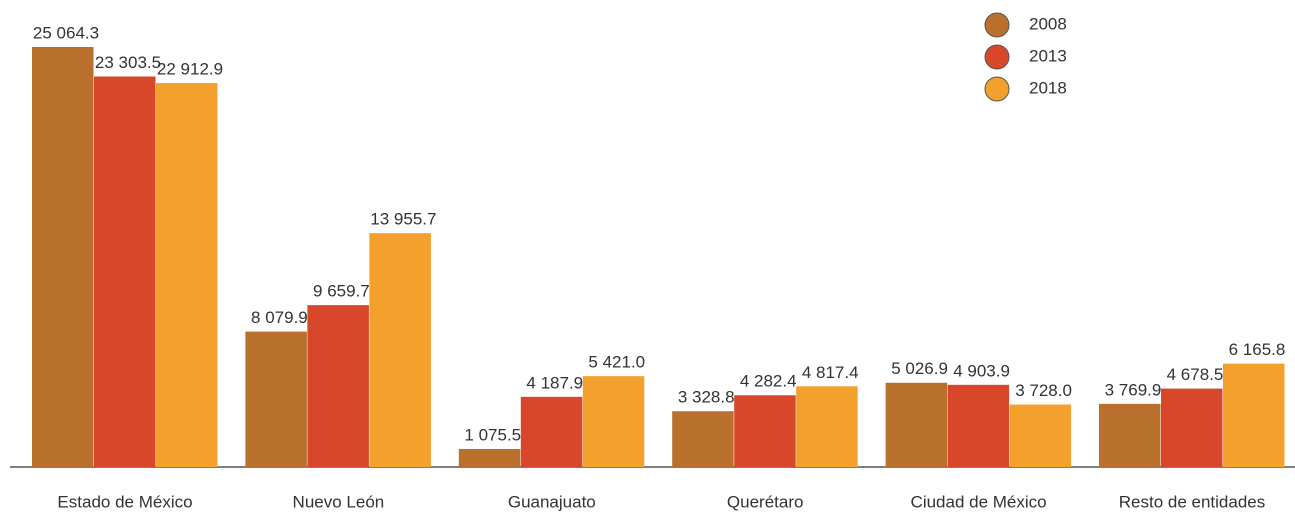  I want to click on x-tick-label: Resto de entidades, so click(1192, 501).